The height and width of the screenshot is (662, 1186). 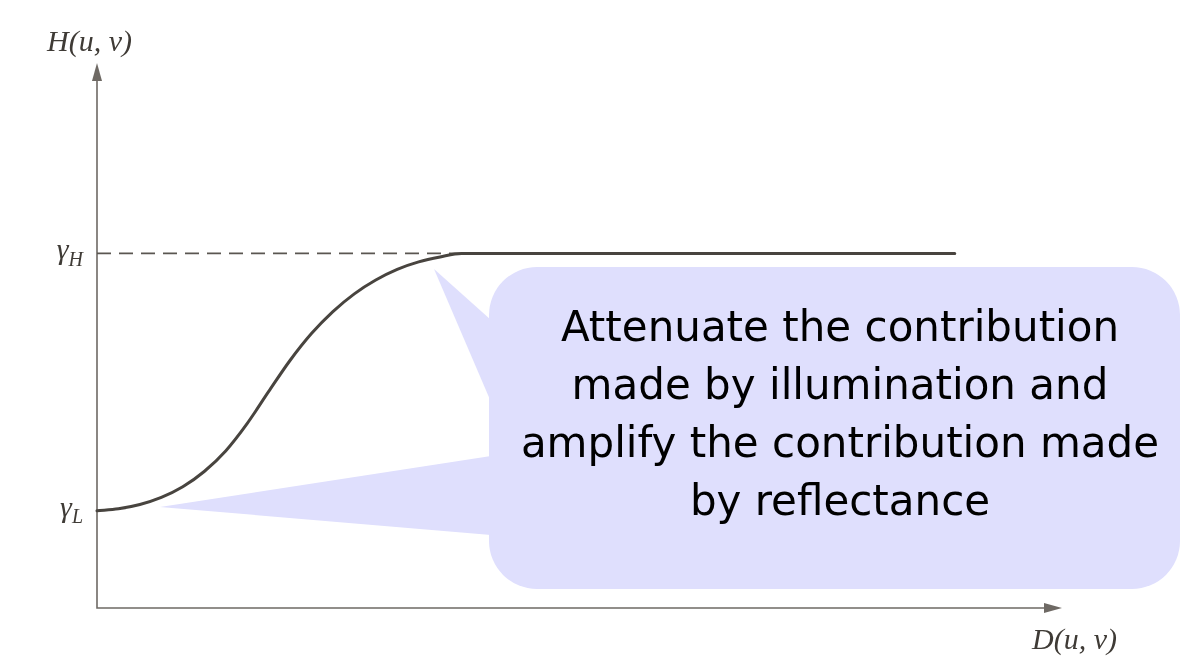 What do you see at coordinates (1074, 639) in the screenshot?
I see `x-axis-title: D(u, v)` at bounding box center [1074, 639].